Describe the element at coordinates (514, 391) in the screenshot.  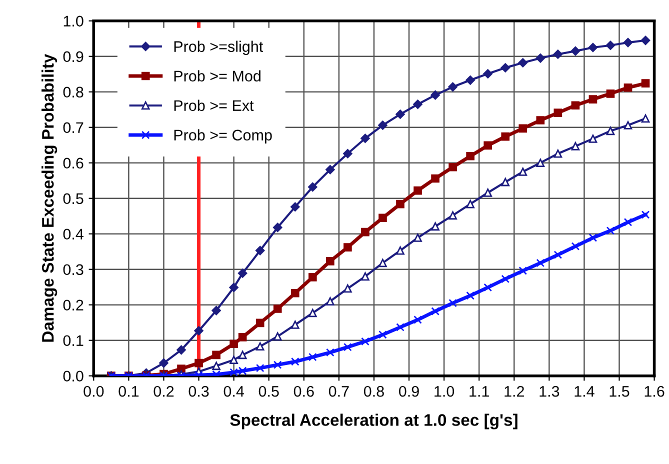
I see `x-tick-label: 1.2` at that location.